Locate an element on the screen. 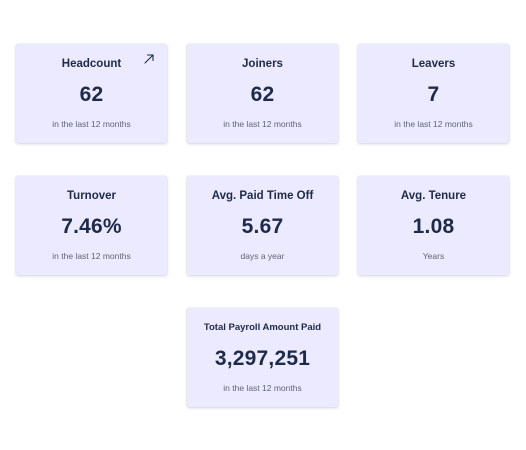  card-title: Turnover is located at coordinates (91, 196).